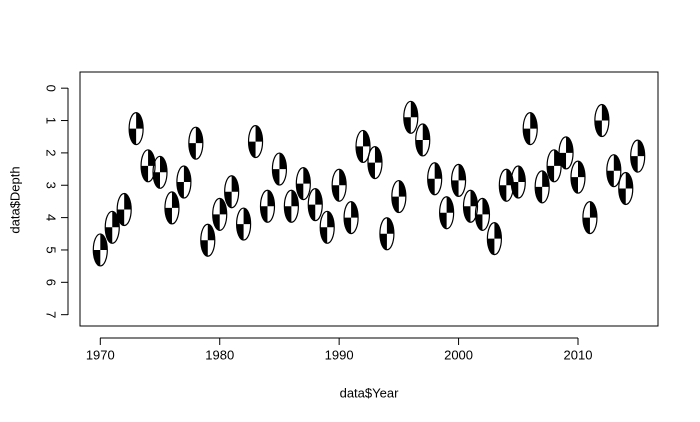  What do you see at coordinates (51, 120) in the screenshot?
I see `y-tick-label: 1` at bounding box center [51, 120].